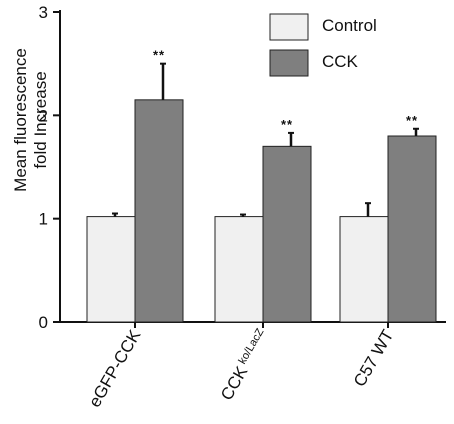 The height and width of the screenshot is (424, 454). I want to click on y-axis-title-line-2: fold Increase, so click(40, 119).